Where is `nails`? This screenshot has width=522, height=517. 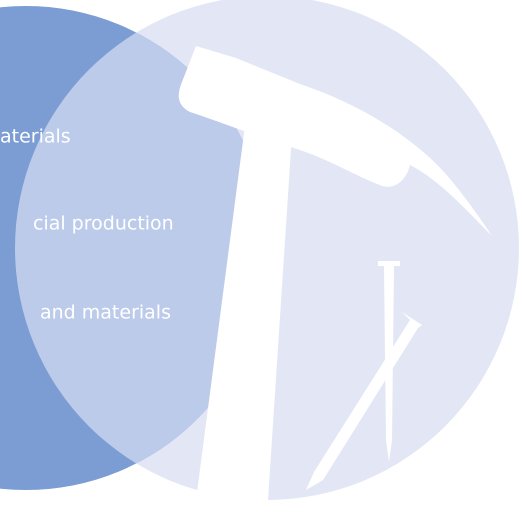 nails is located at coordinates (364, 375).